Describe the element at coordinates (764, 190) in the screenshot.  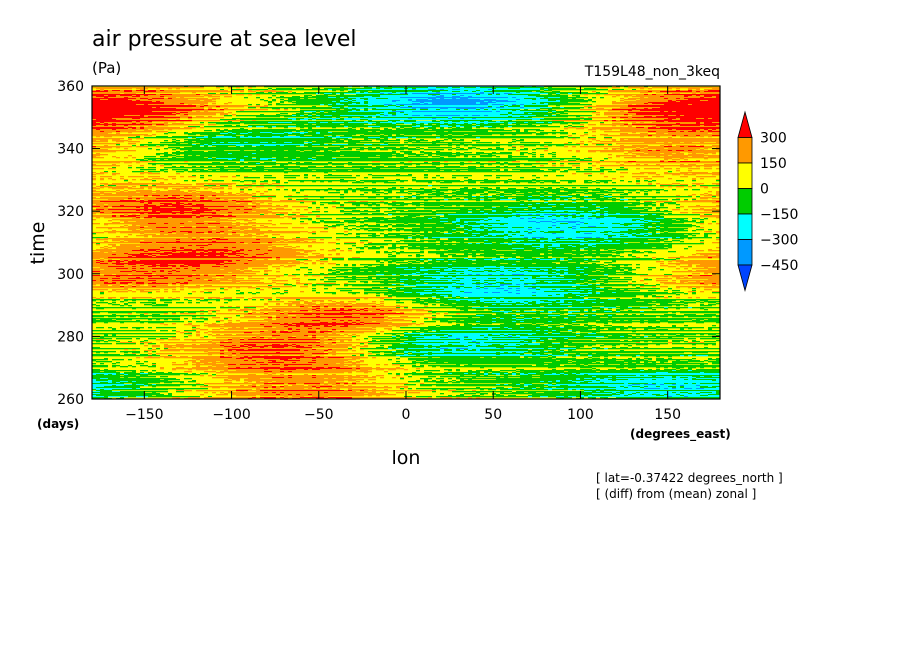
I see `colorbar-label: 0` at that location.